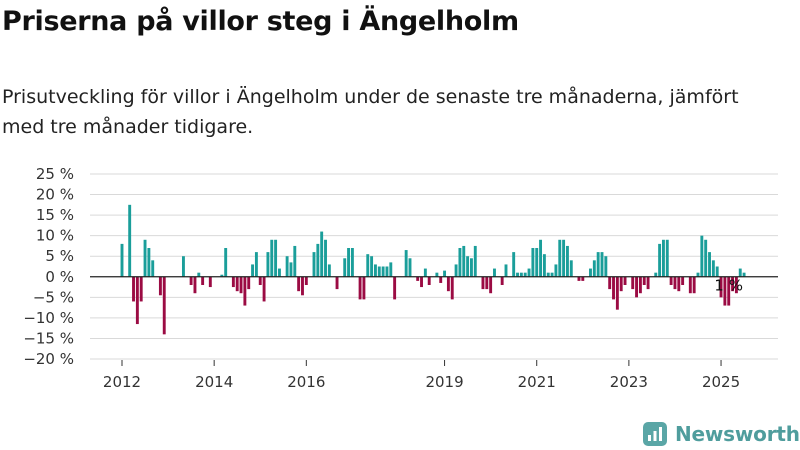  What do you see at coordinates (421, 375) in the screenshot?
I see `x-axis-labels: 2012 2014 2016 2019 2021 2023 2025` at bounding box center [421, 375].